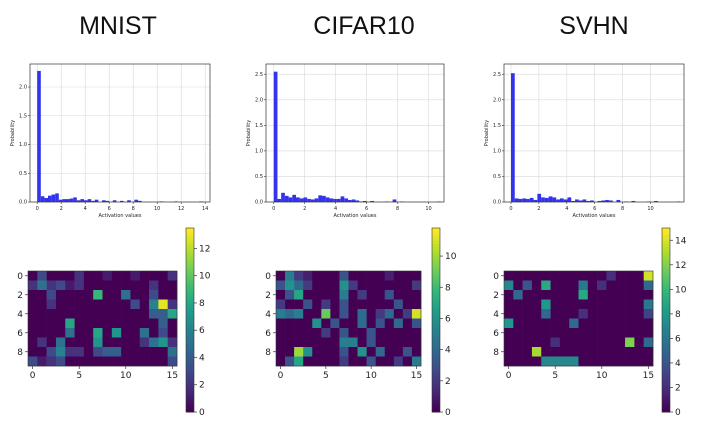  I want to click on colorbar-tick-label: 6, so click(678, 339).